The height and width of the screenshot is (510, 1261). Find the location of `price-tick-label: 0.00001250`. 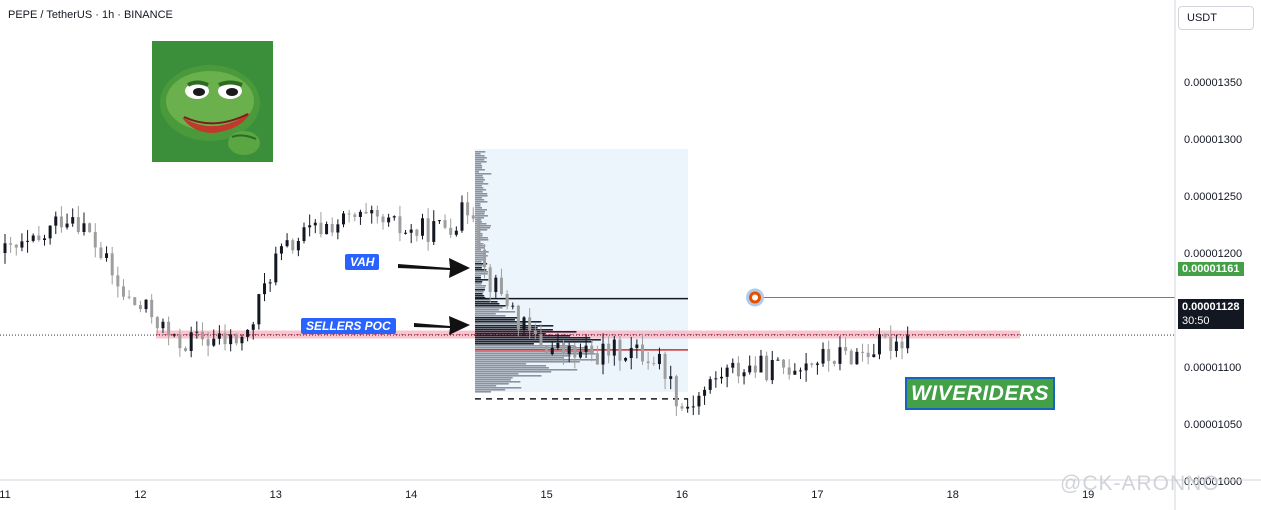

price-tick-label: 0.00001250 is located at coordinates (1213, 197).